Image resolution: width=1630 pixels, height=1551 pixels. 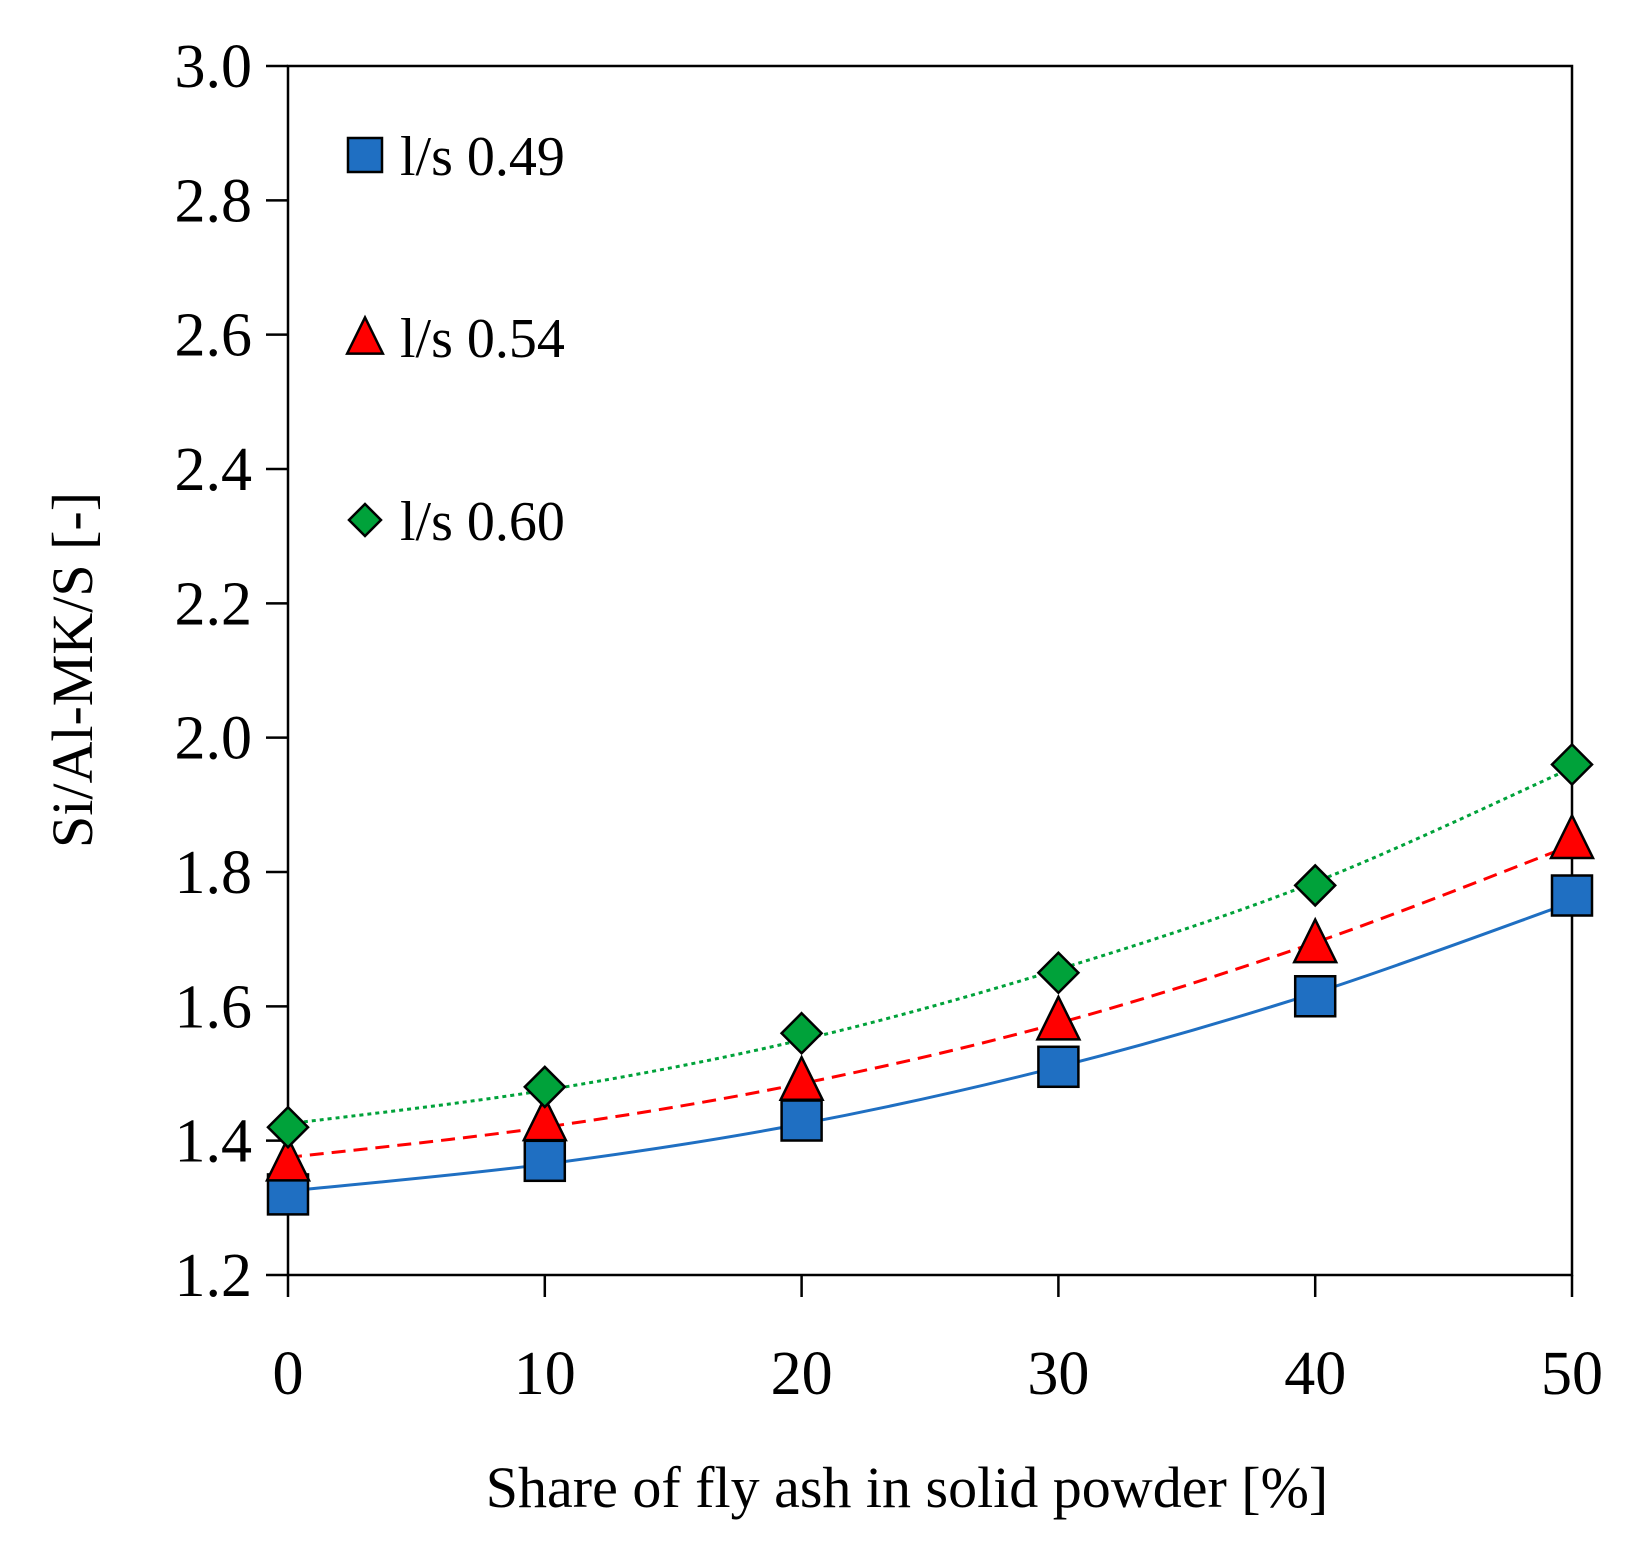 What do you see at coordinates (214, 1007) in the screenshot?
I see `y-tick-label: 1.6` at bounding box center [214, 1007].